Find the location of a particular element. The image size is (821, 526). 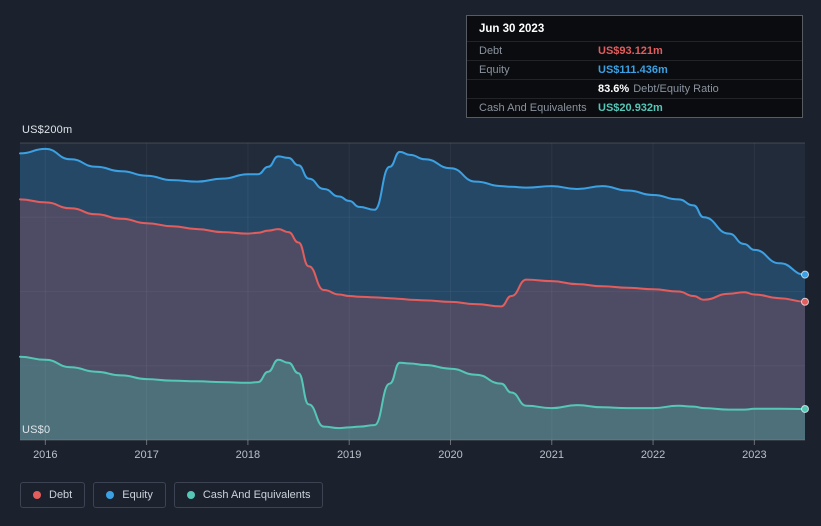

tooltip-equity-value: US$111.436m is located at coordinates (633, 70).